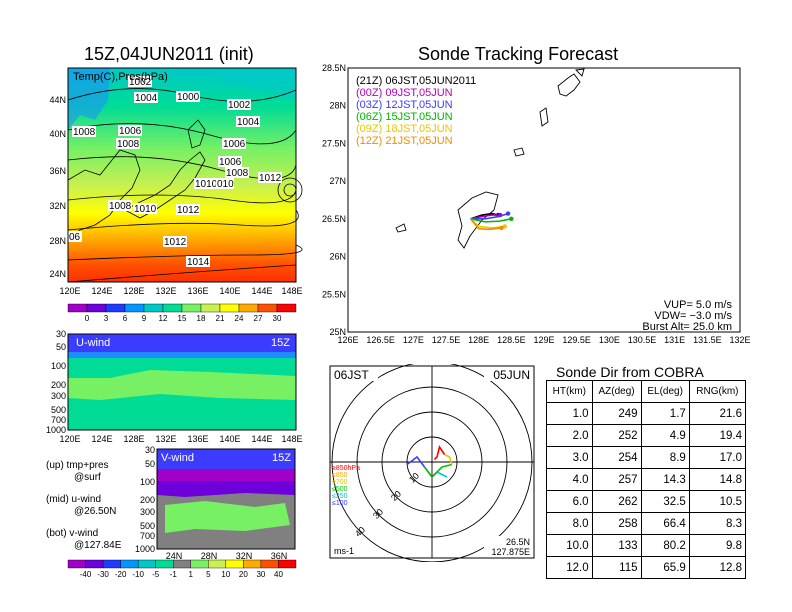 Image resolution: width=792 pixels, height=612 pixels. Describe the element at coordinates (69, 291) in the screenshot. I see `svg-text: 120E` at that location.